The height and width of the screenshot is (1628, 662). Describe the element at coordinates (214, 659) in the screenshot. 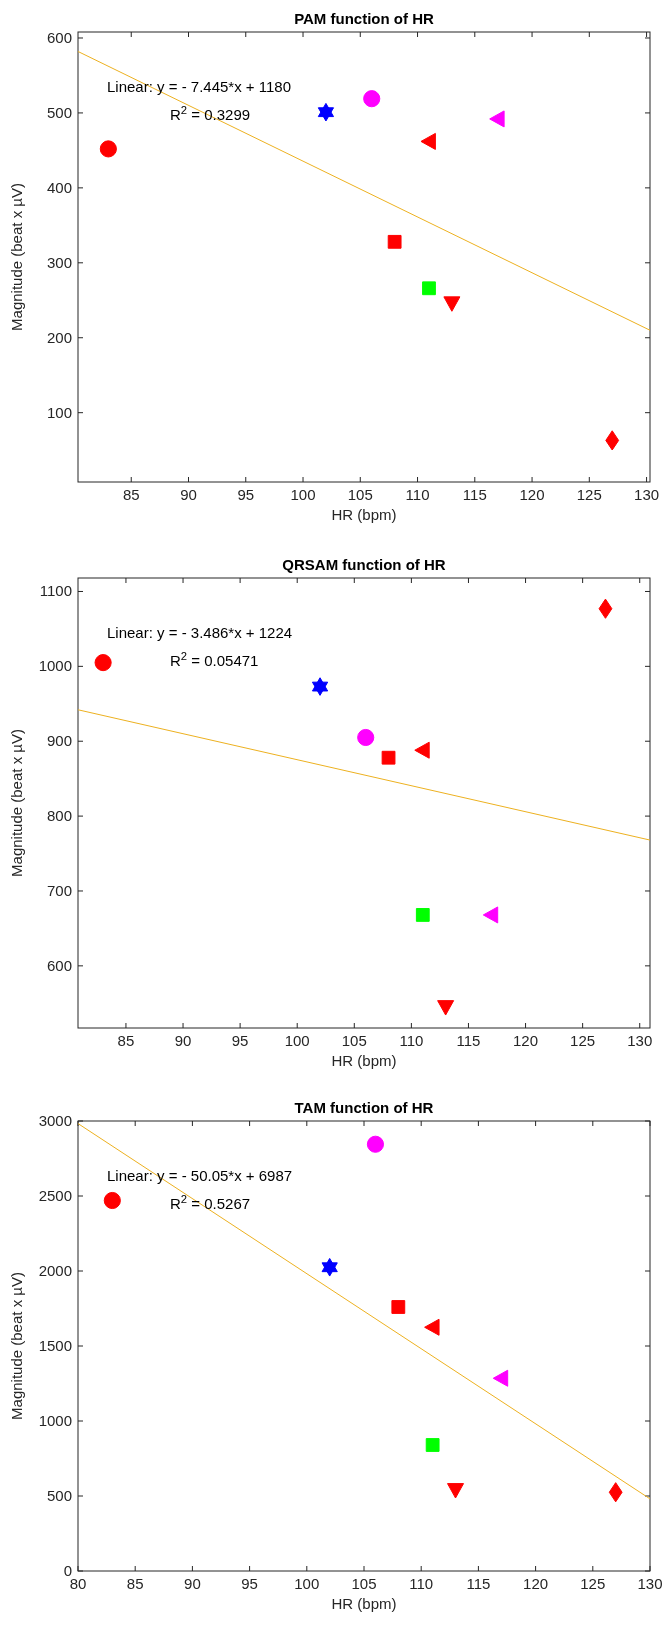

I see `annotation: R$^{2}$ = 0.05471` at that location.